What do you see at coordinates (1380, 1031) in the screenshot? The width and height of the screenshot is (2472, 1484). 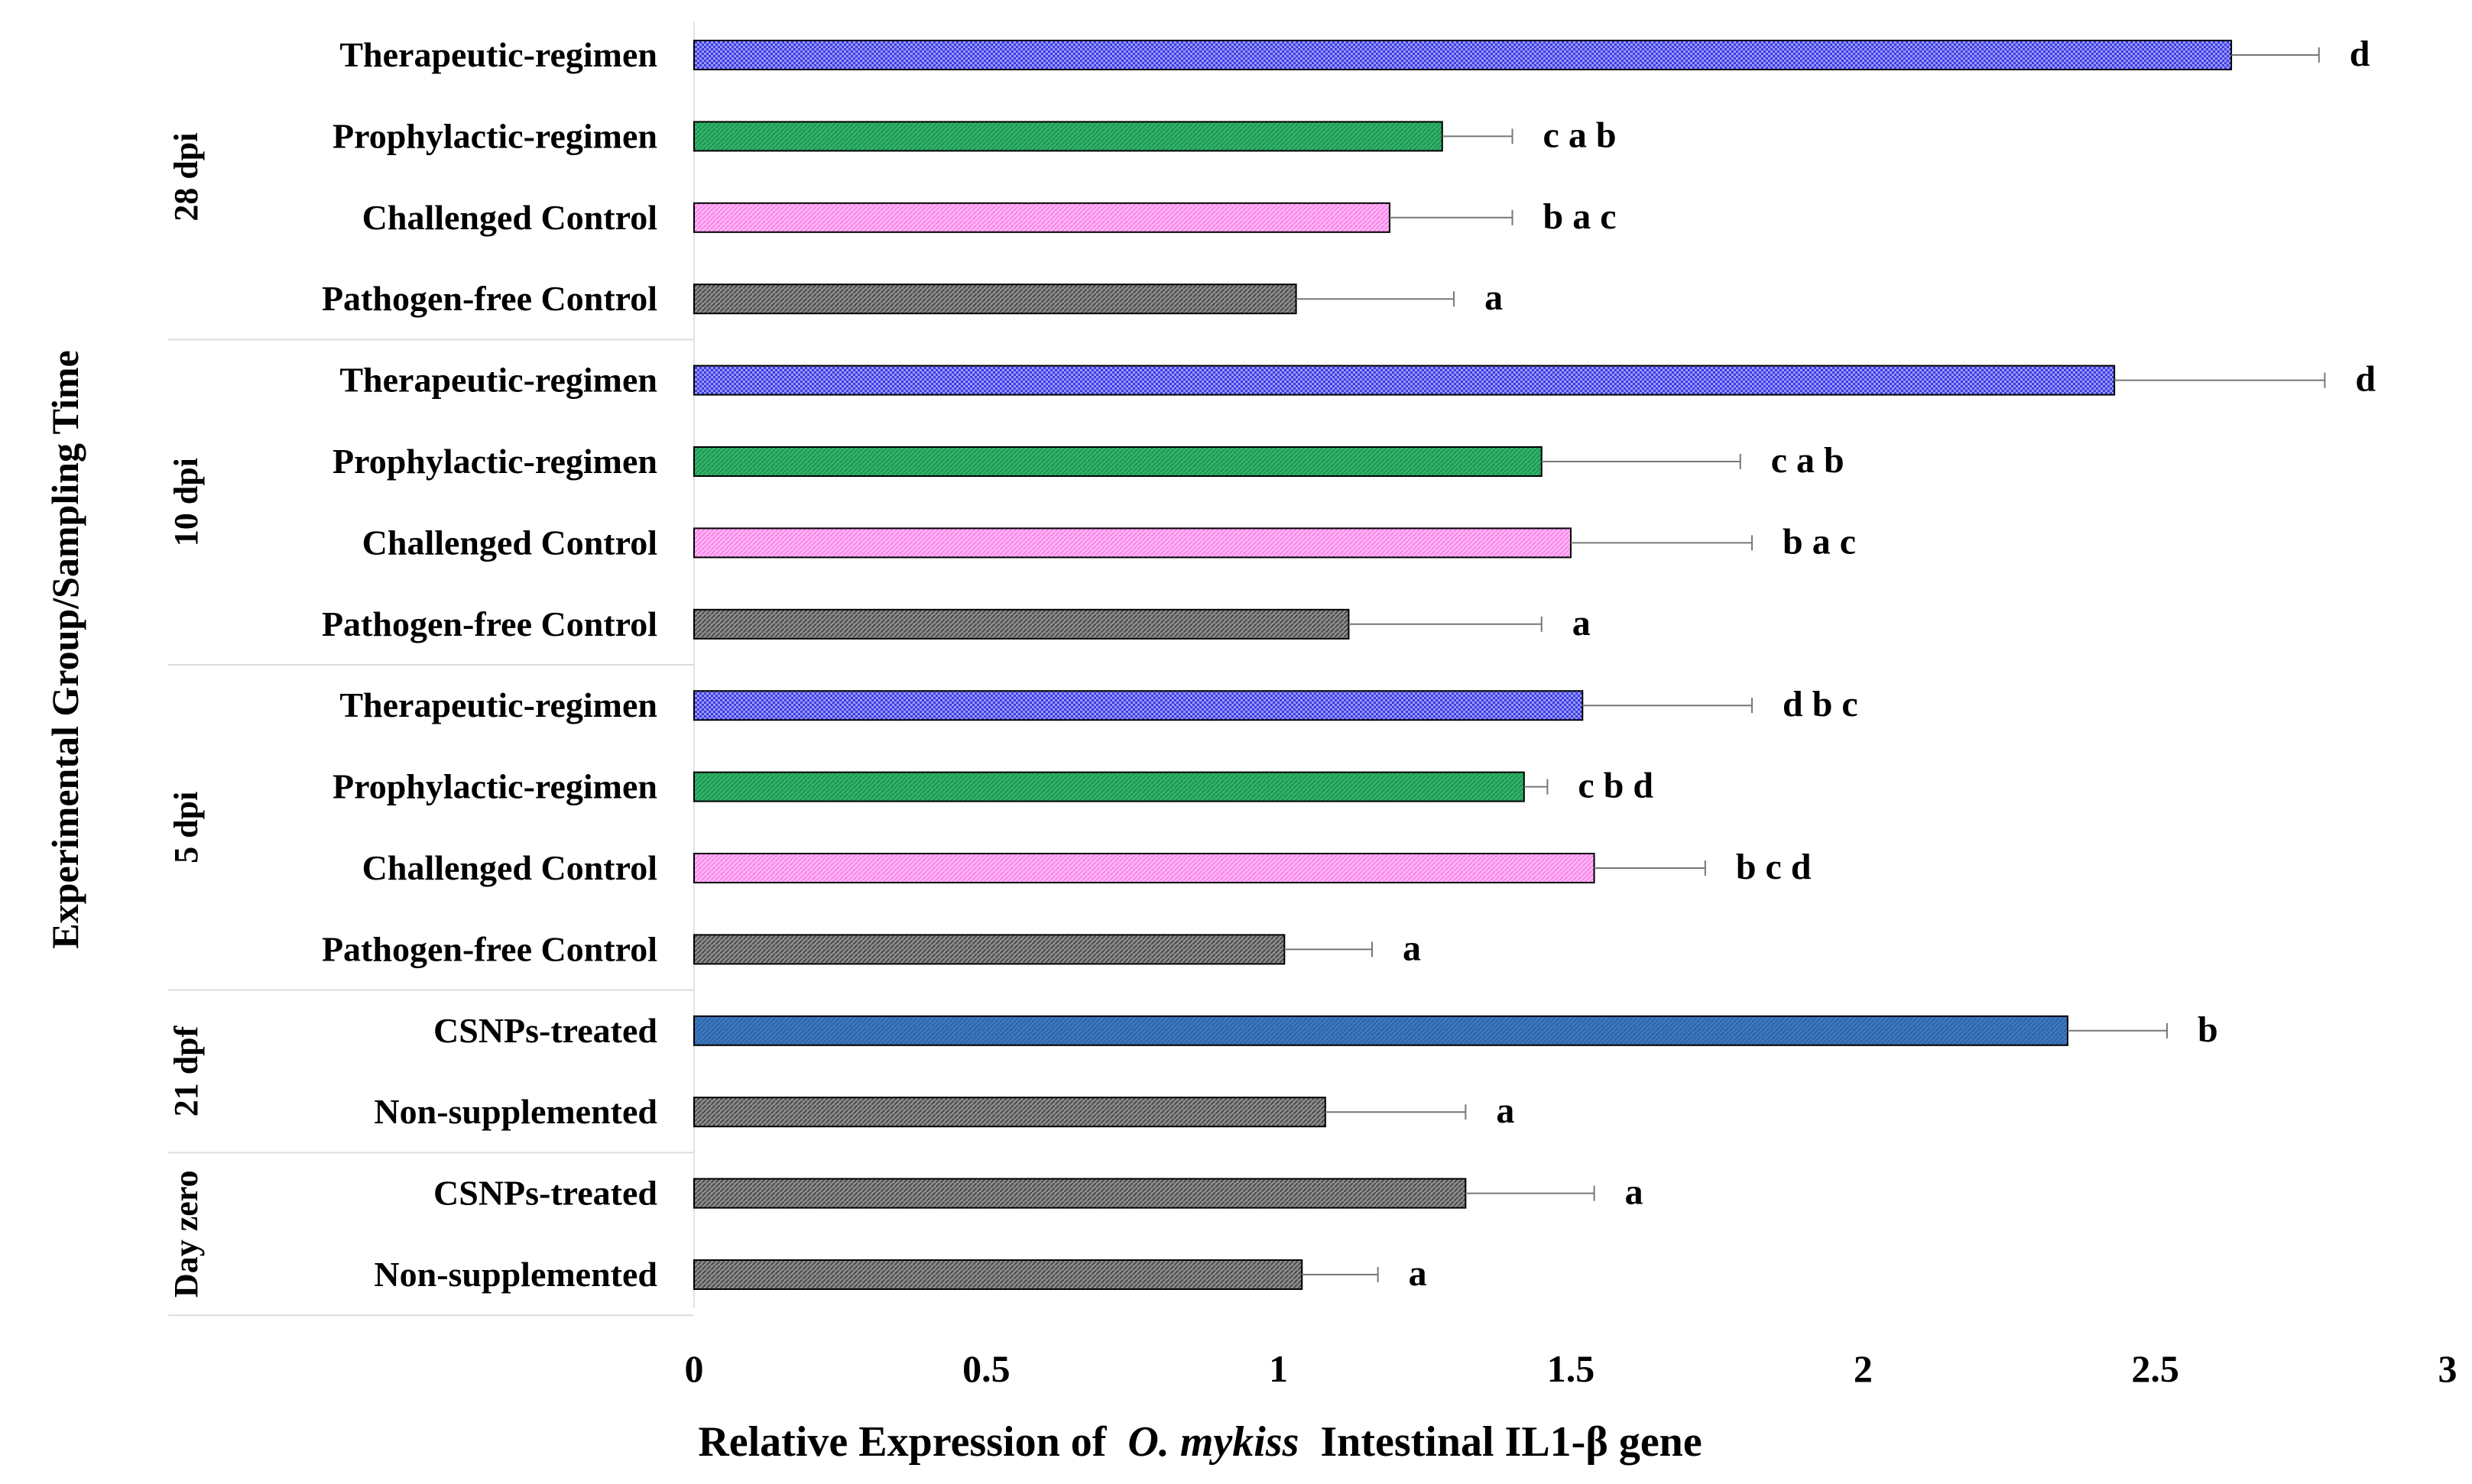 I see `bar-21-dpf-csnps-treated` at bounding box center [1380, 1031].